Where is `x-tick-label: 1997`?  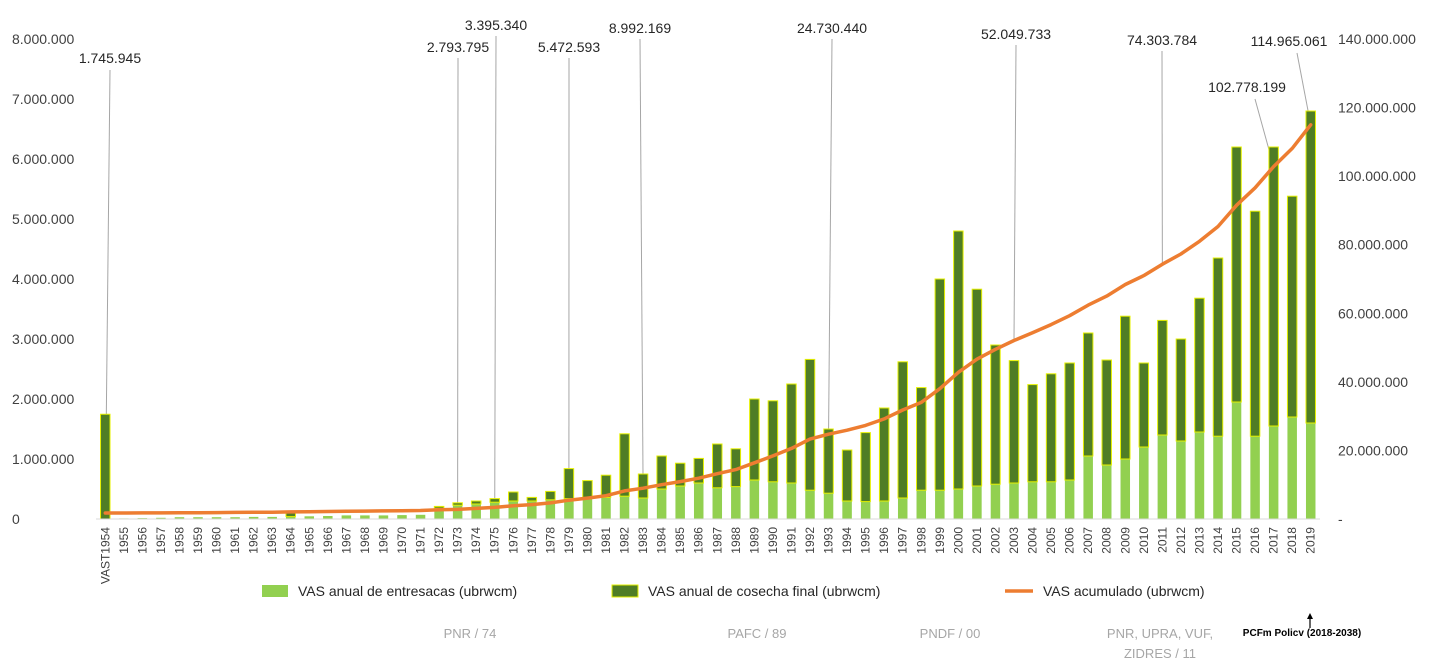 x-tick-label: 1997 is located at coordinates (903, 540).